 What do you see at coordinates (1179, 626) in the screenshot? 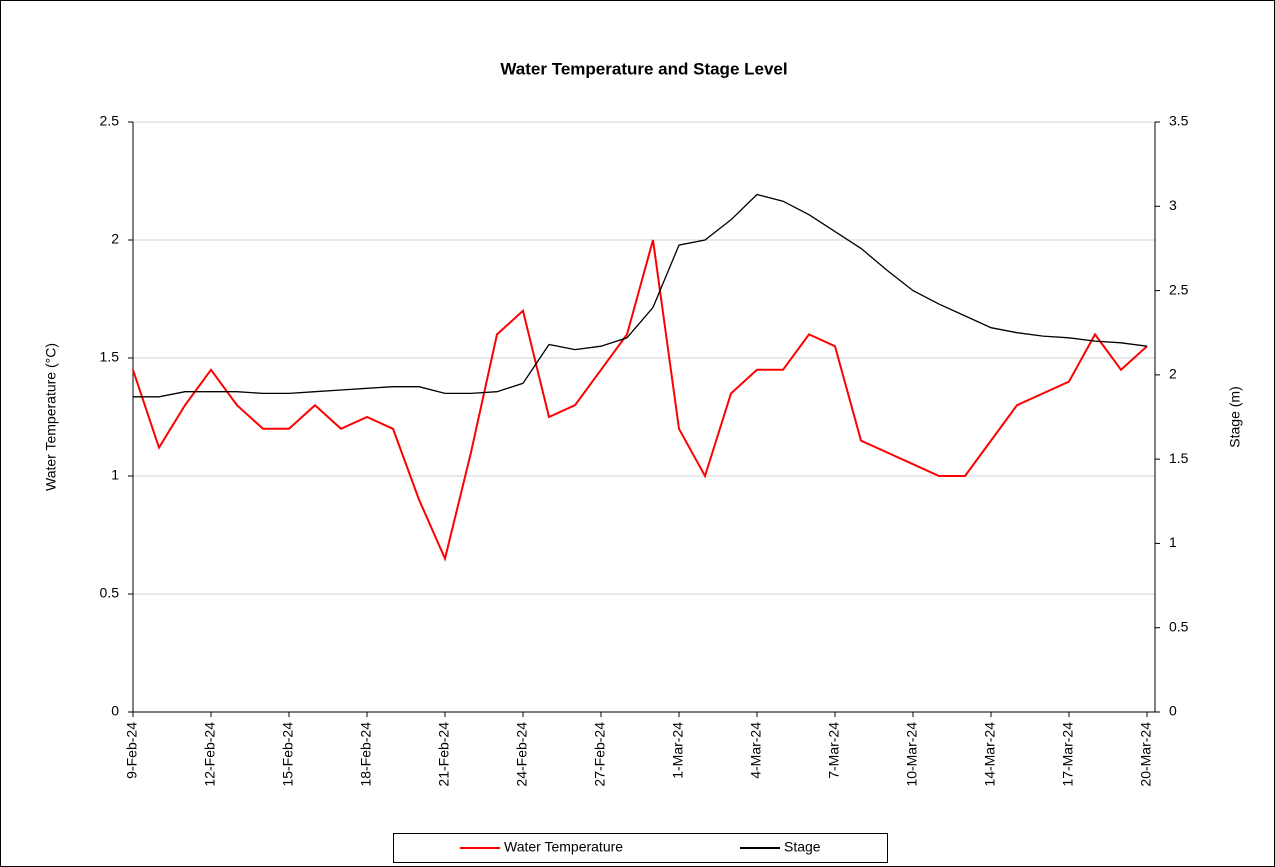
I see `y2-tick-label: 0.5` at bounding box center [1179, 626].